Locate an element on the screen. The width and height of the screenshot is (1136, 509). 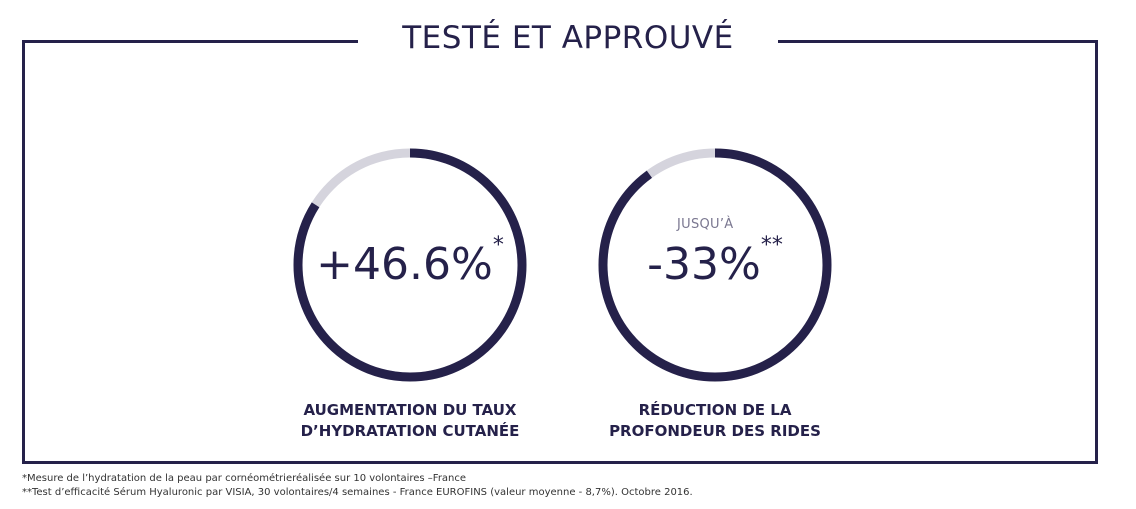
wrinkle-caption-line1: RÉDUCTION DE LA is located at coordinates (715, 410).